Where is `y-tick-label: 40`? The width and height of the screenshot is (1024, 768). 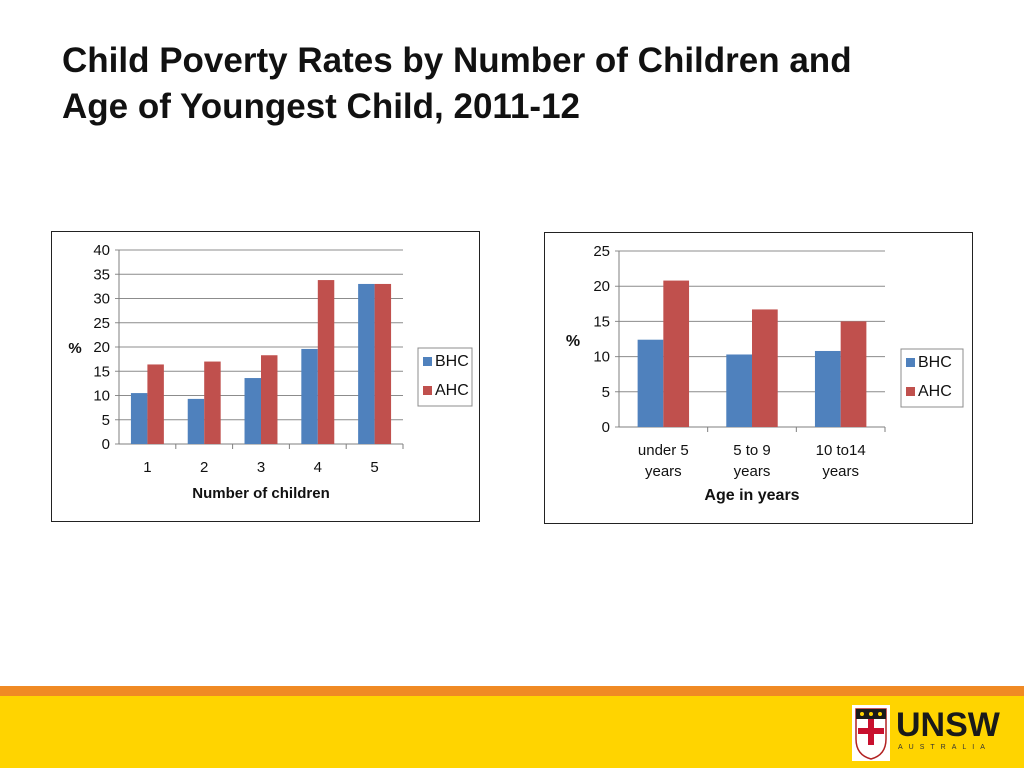 y-tick-label: 40 is located at coordinates (101, 250).